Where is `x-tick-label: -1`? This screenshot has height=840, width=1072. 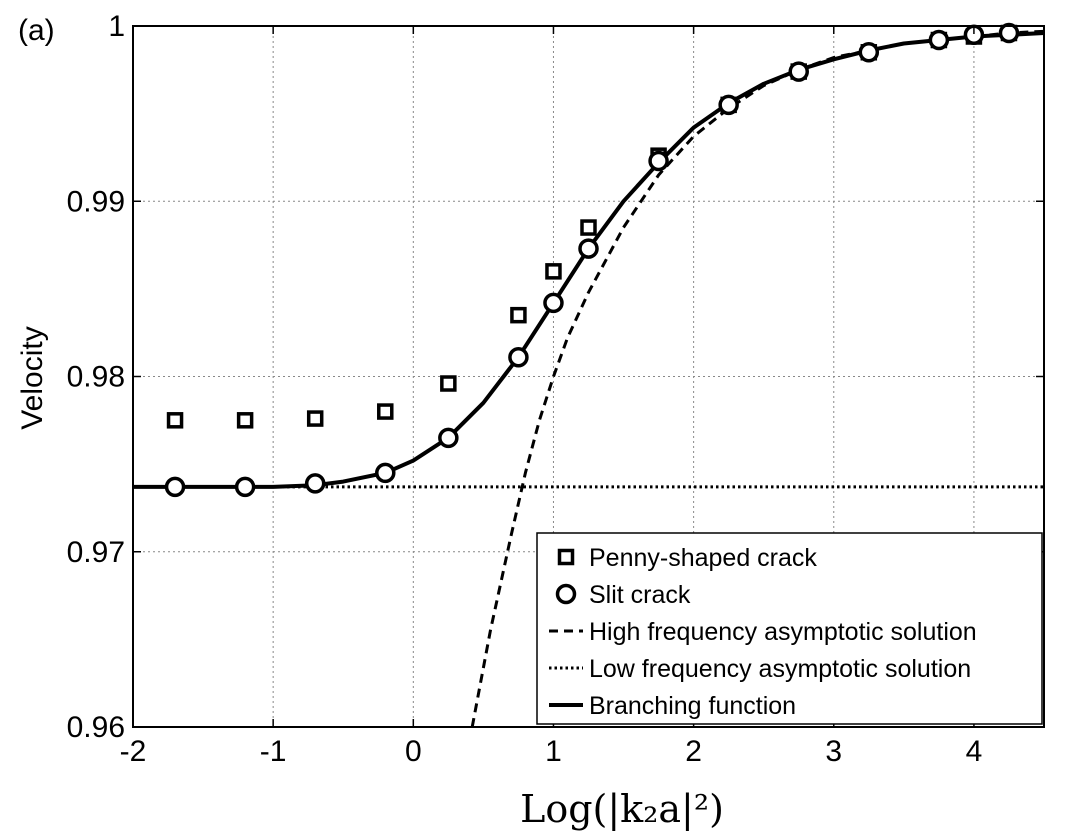
x-tick-label: -1 is located at coordinates (273, 751).